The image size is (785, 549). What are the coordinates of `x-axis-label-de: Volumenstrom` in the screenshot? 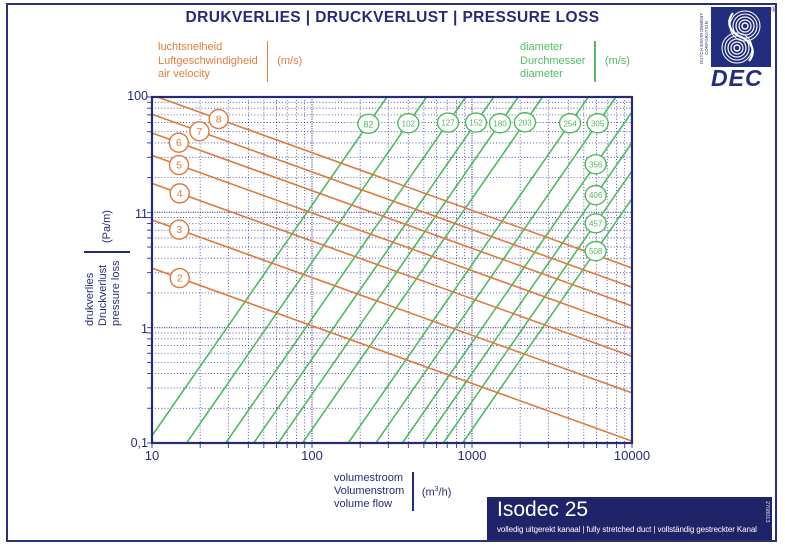 It's located at (369, 491).